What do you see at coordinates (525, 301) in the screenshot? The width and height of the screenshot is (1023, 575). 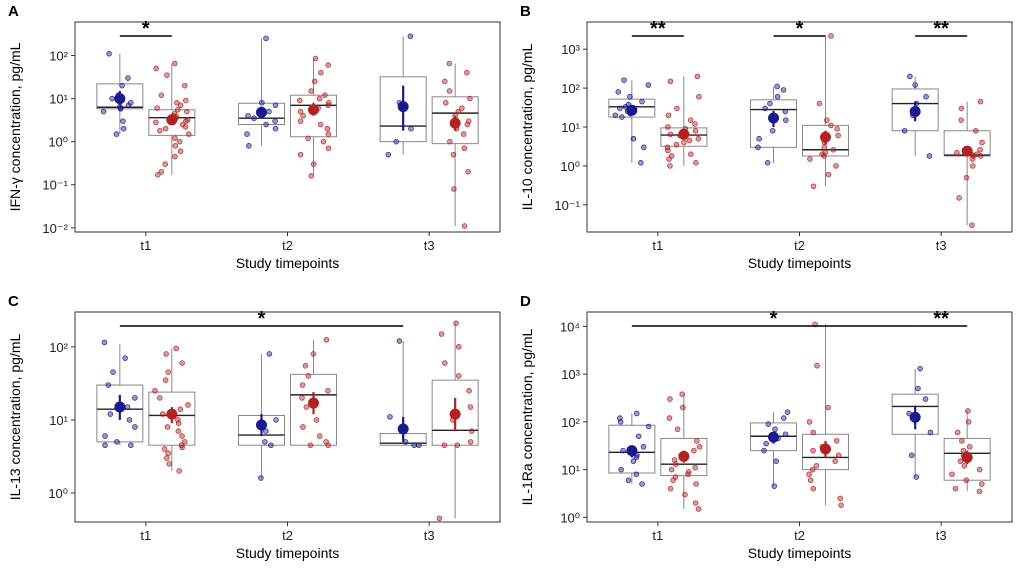 I see `panel-label: D` at bounding box center [525, 301].